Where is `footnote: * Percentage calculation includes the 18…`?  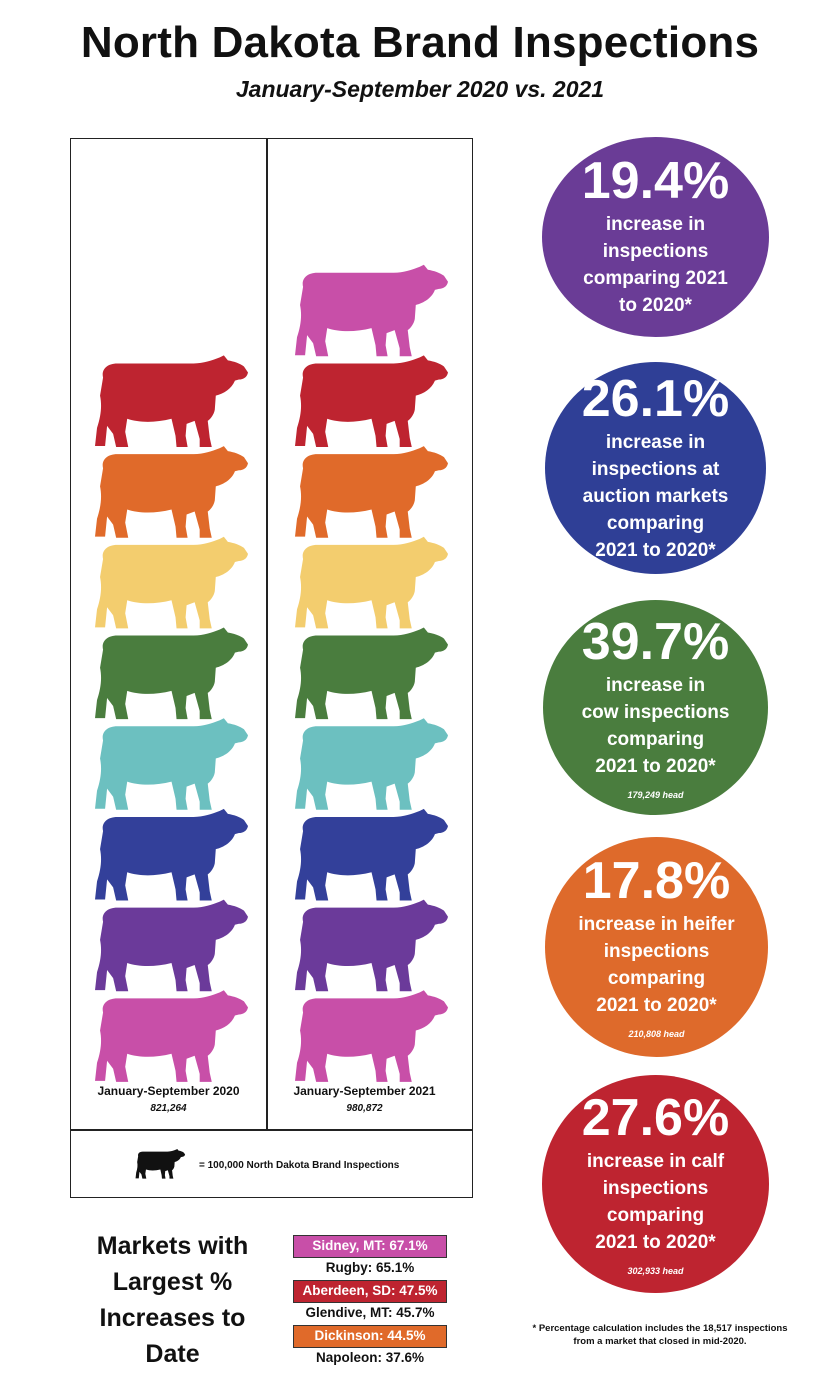
footnote: * Percentage calculation includes the 18… is located at coordinates (660, 1335).